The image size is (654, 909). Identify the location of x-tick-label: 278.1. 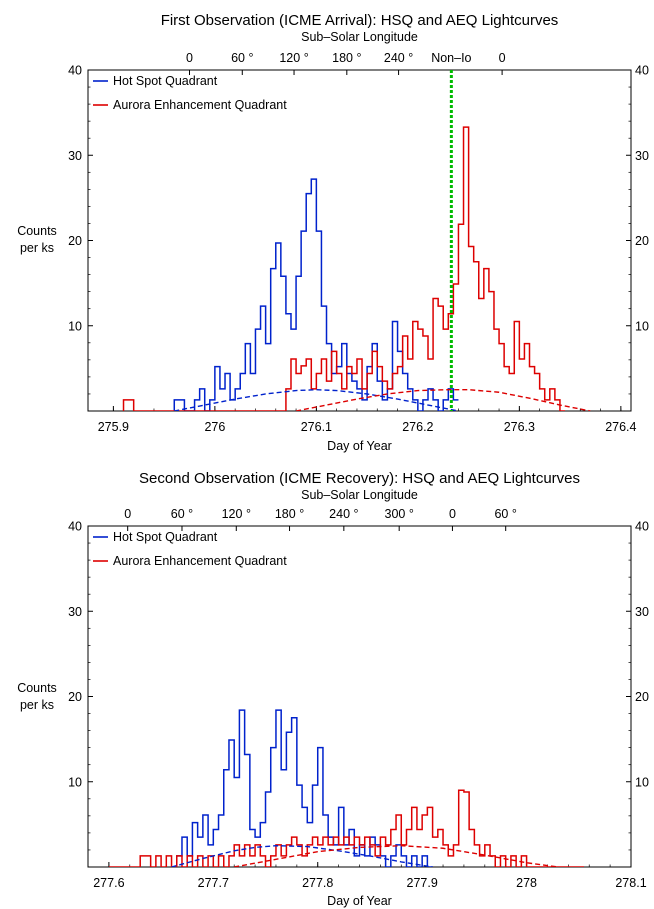
(630, 883).